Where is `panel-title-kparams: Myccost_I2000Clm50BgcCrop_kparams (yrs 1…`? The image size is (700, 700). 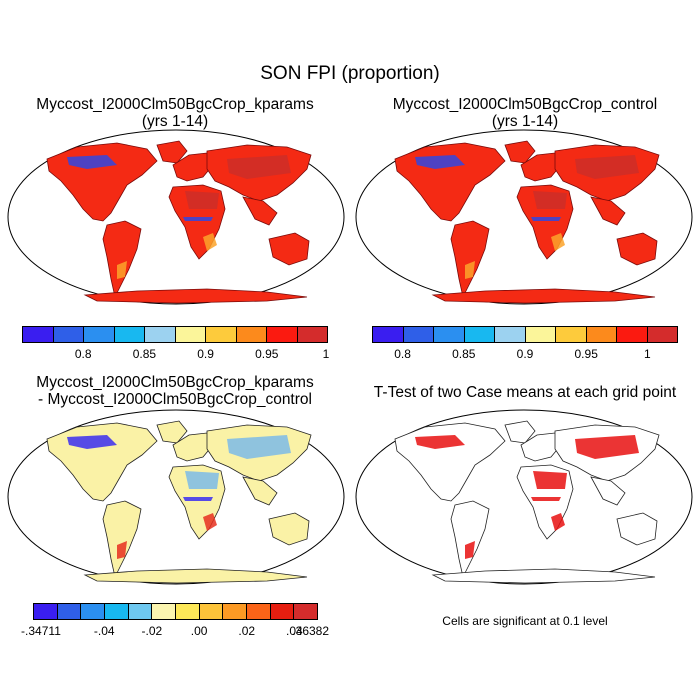 panel-title-kparams: Myccost_I2000Clm50BgcCrop_kparams (yrs 1… is located at coordinates (175, 113).